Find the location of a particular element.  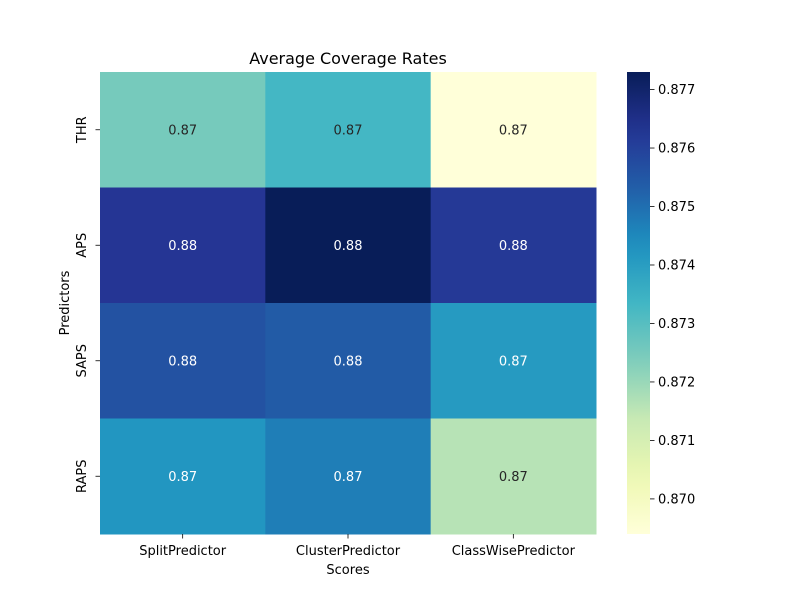

colorbar-tick-label: 0.874 is located at coordinates (676, 265).